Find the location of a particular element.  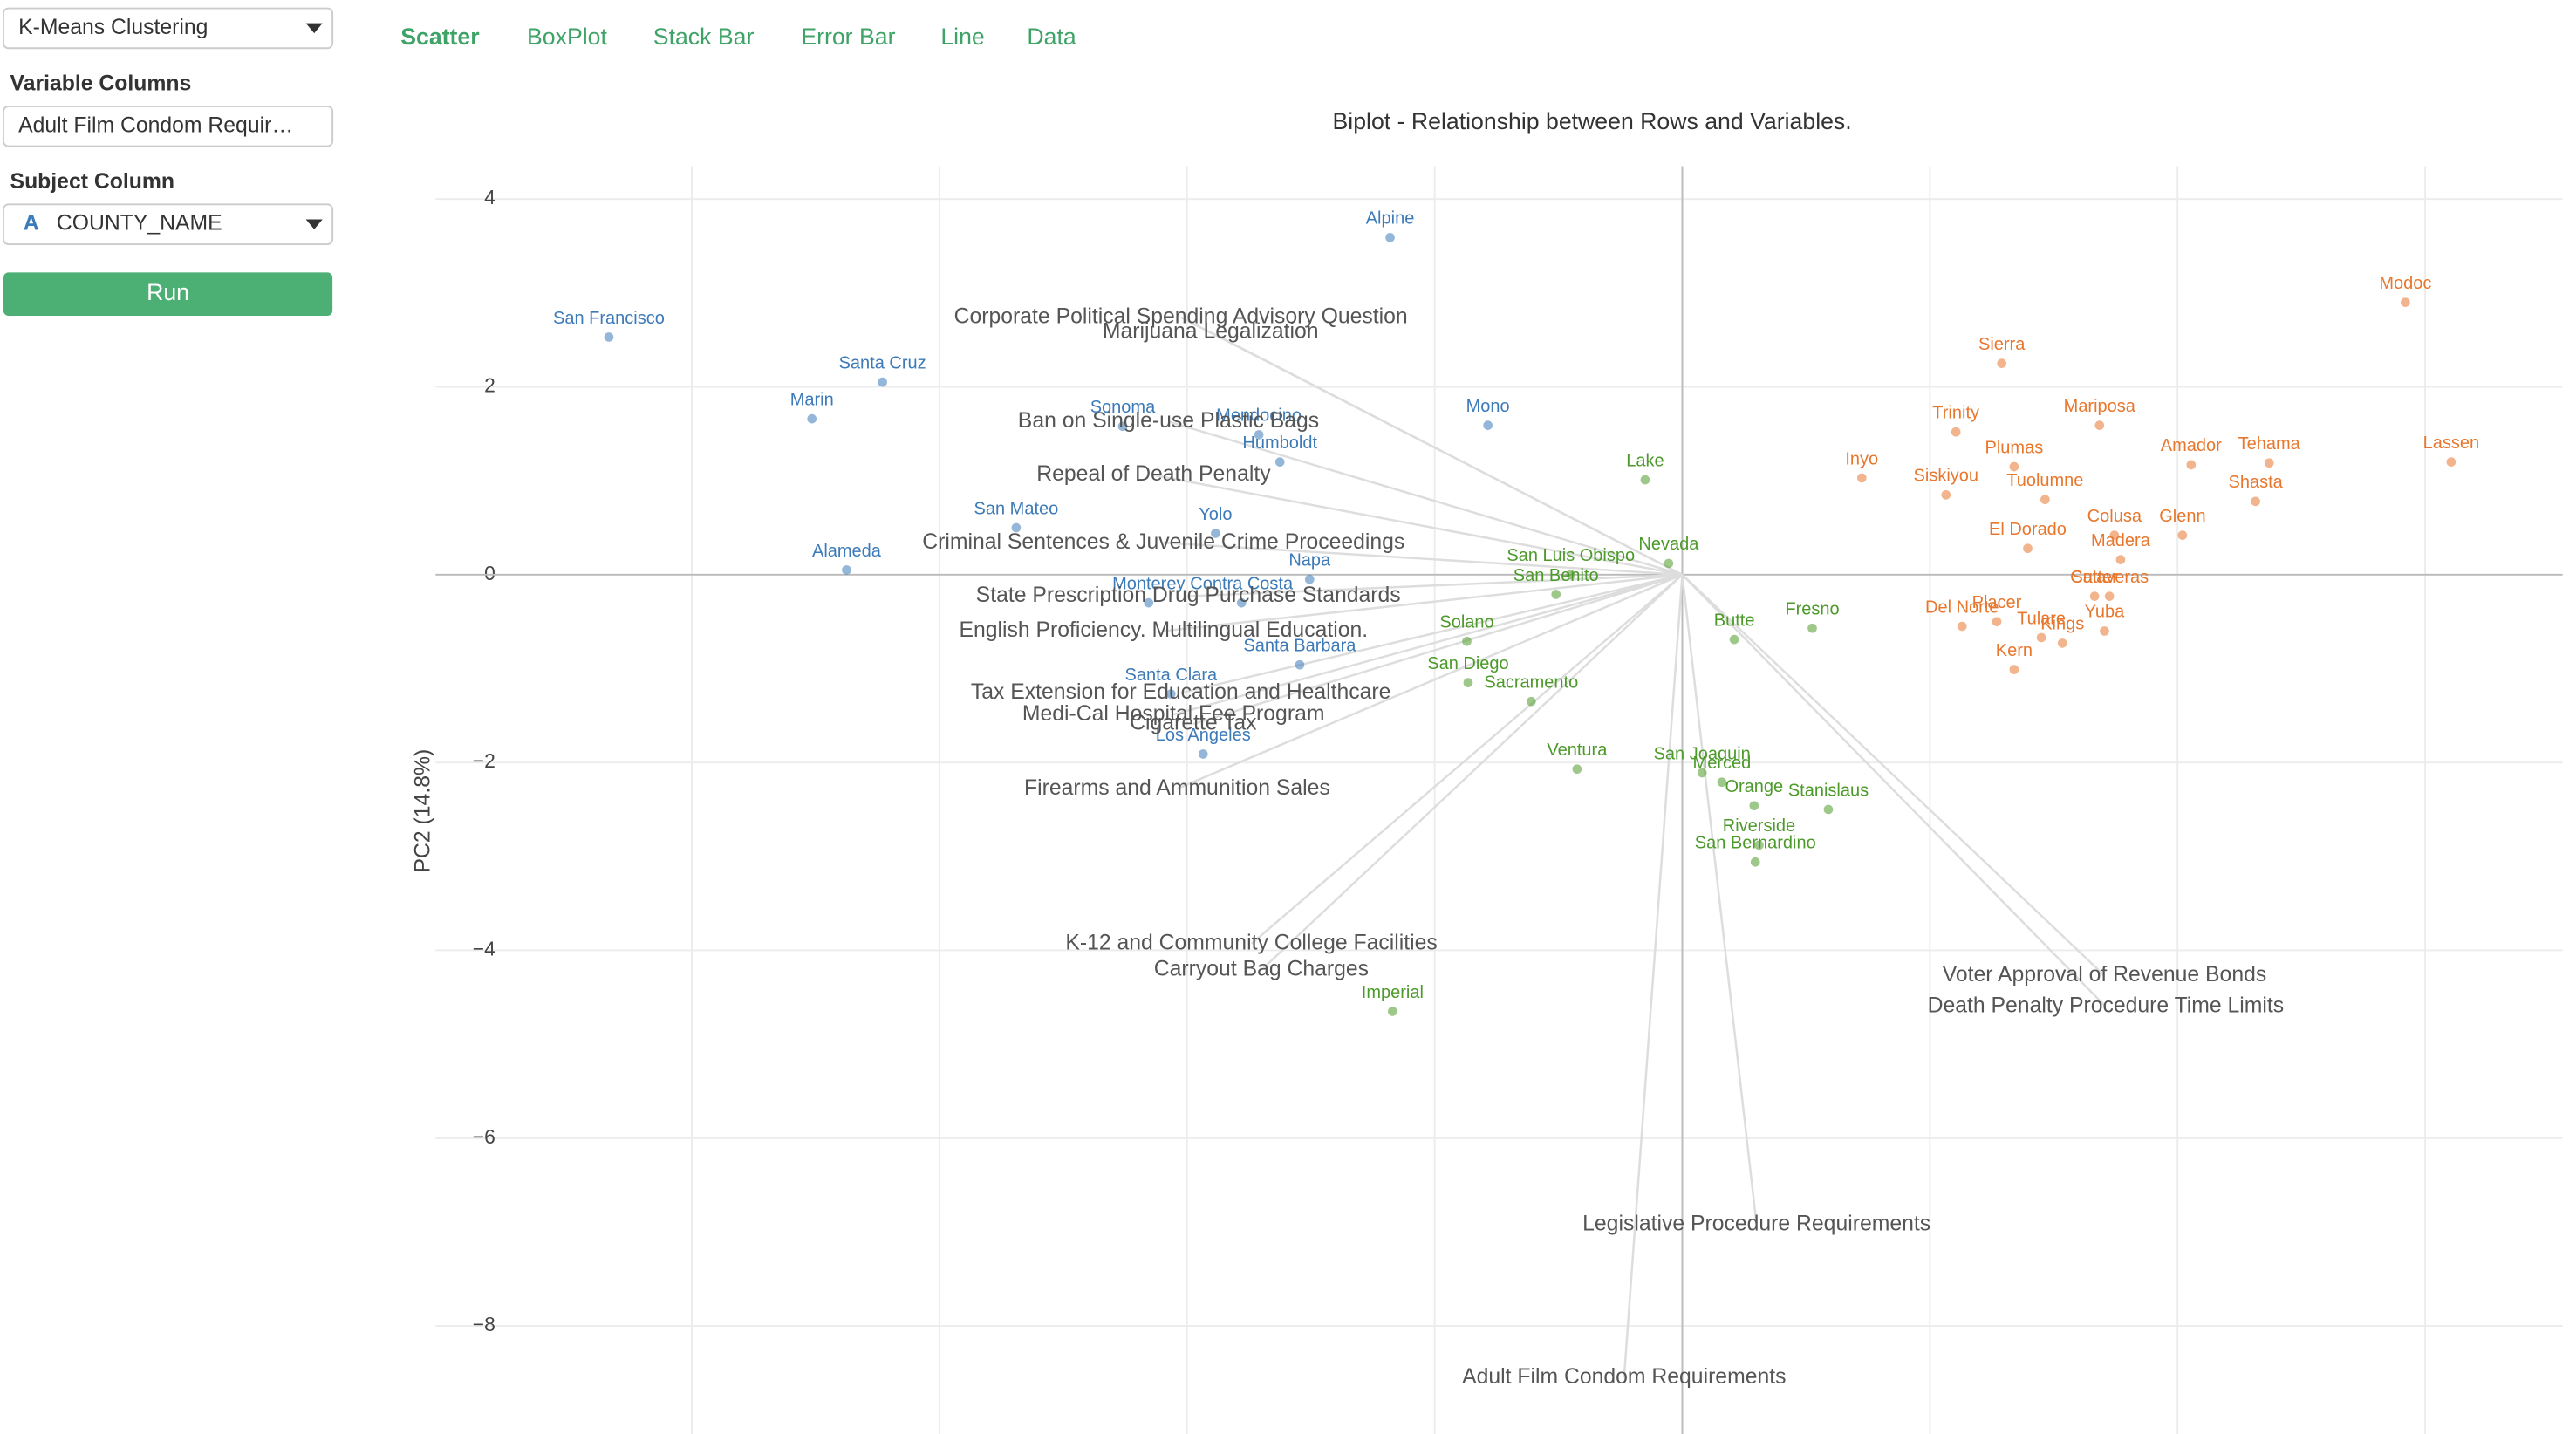

point-label: Yolo is located at coordinates (1215, 514).